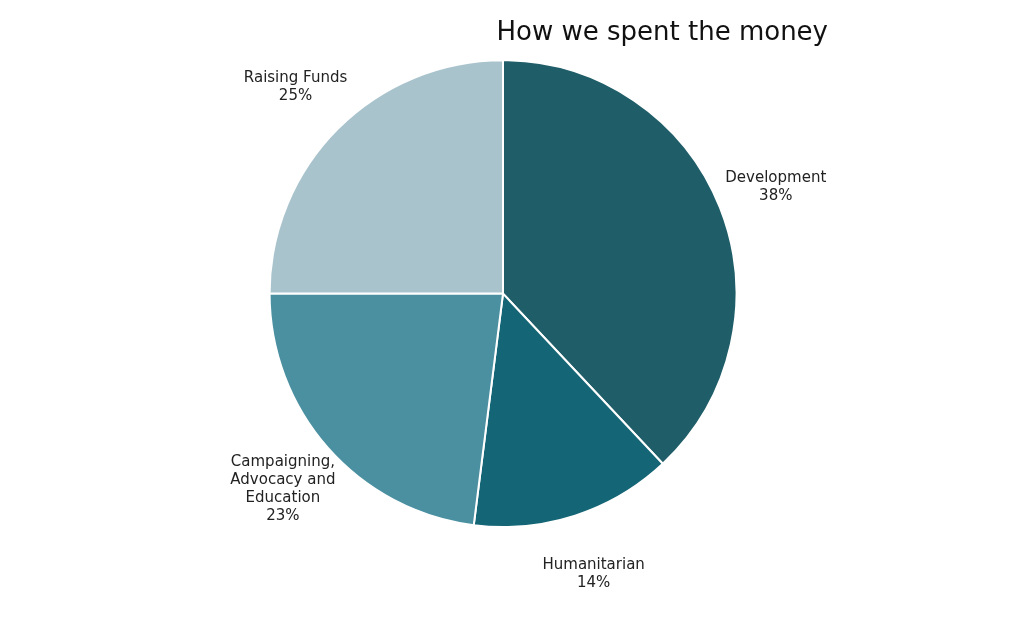 Image resolution: width=1010 pixels, height=619 pixels. I want to click on slice-label: Raising Funds, so click(295, 77).